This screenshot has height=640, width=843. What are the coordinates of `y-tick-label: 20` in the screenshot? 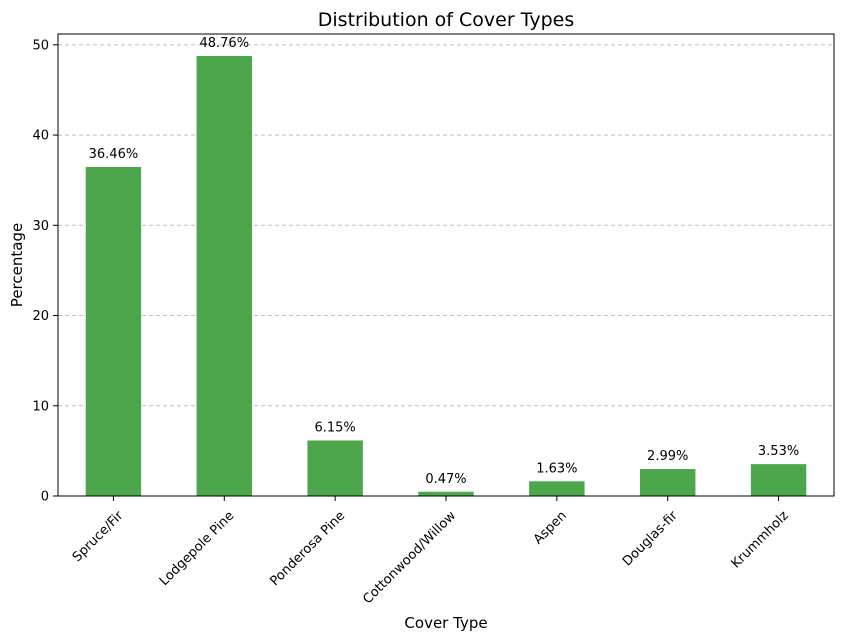 It's located at (40, 316).